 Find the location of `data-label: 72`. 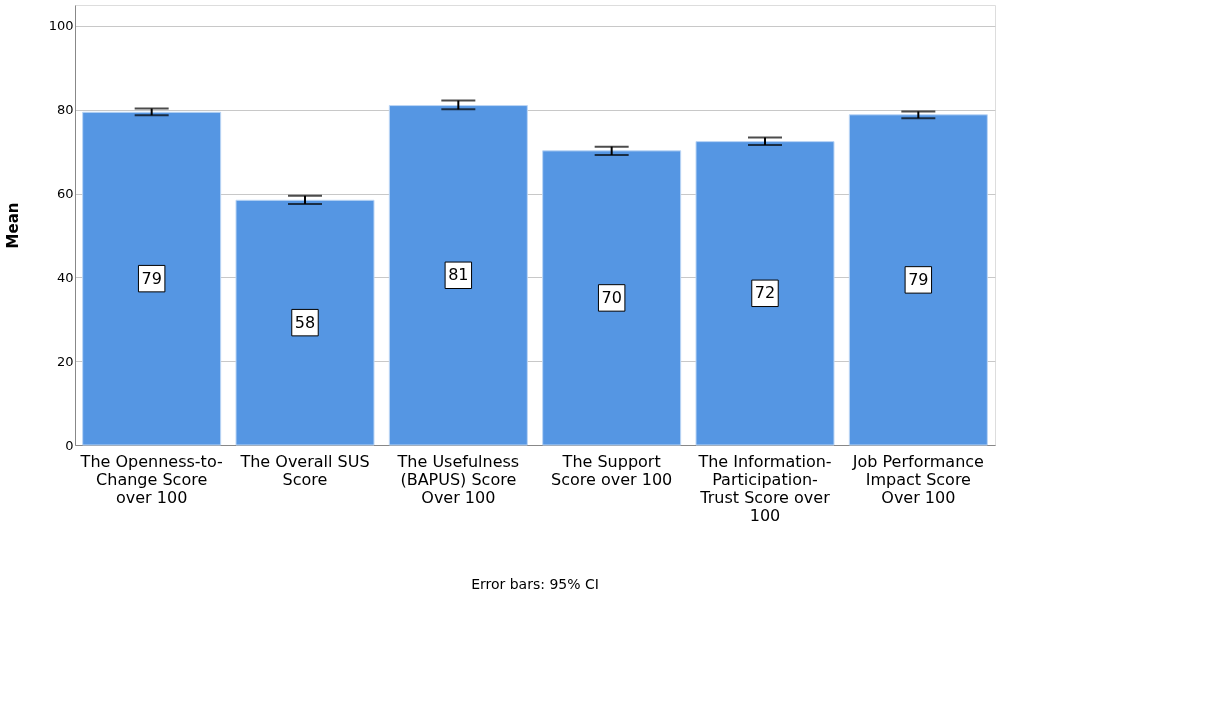

data-label: 72 is located at coordinates (765, 293).